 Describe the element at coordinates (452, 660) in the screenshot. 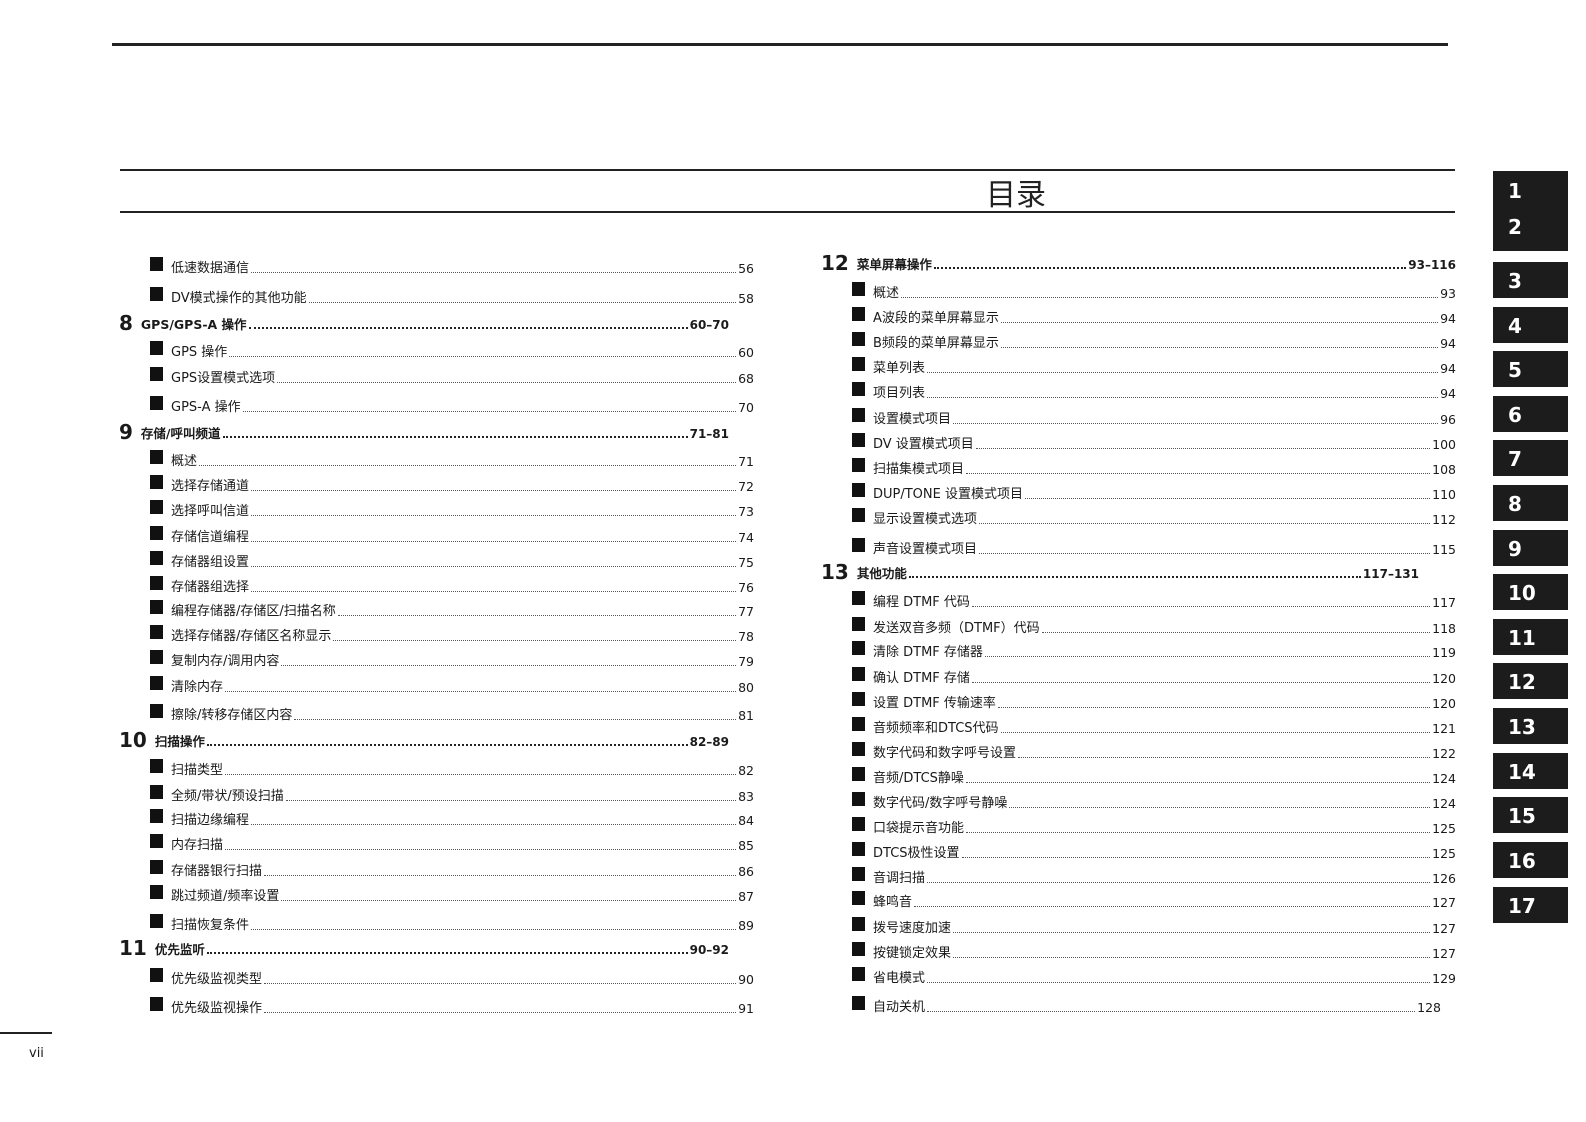

I see `toc-item: 复制内存/调用内容 79` at that location.